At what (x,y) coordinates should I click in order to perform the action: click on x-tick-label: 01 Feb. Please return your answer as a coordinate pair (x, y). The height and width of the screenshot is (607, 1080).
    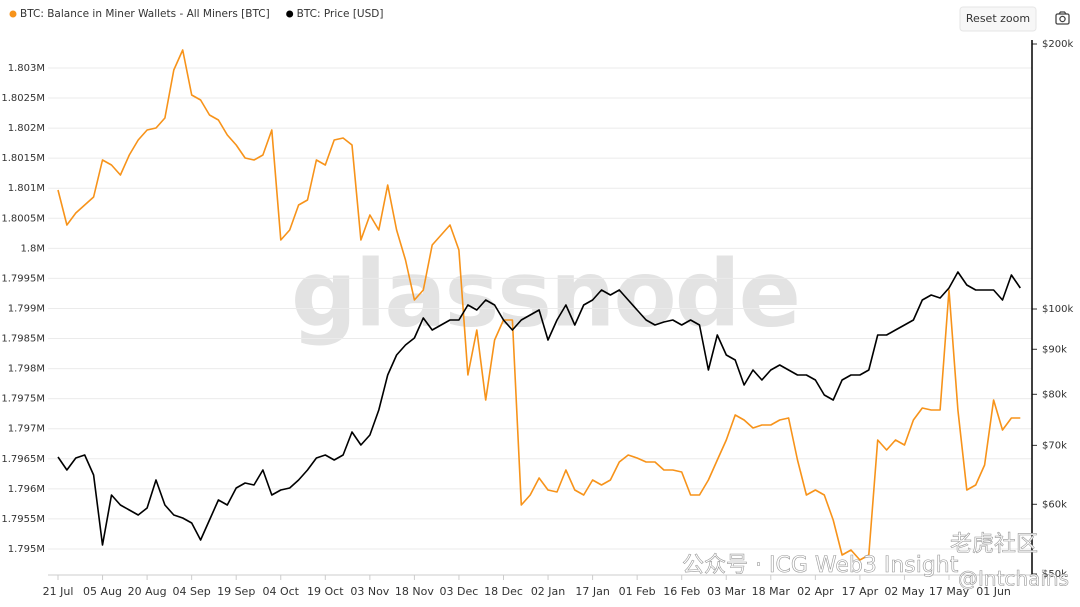
    Looking at the image, I should click on (637, 591).